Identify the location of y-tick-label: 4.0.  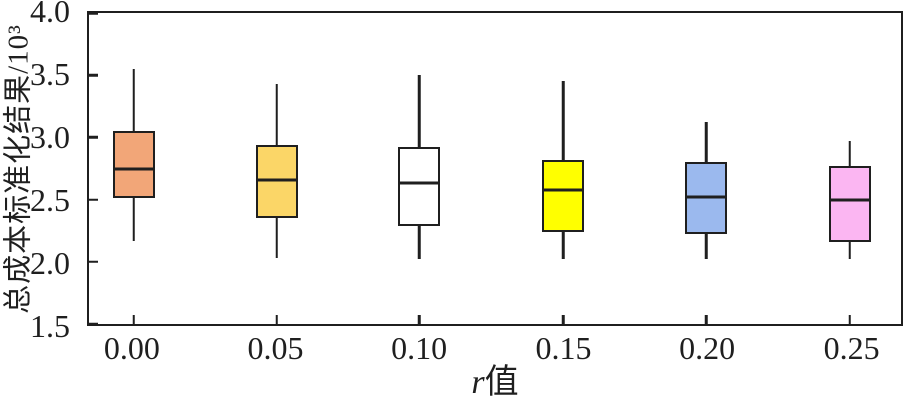
(50, 14).